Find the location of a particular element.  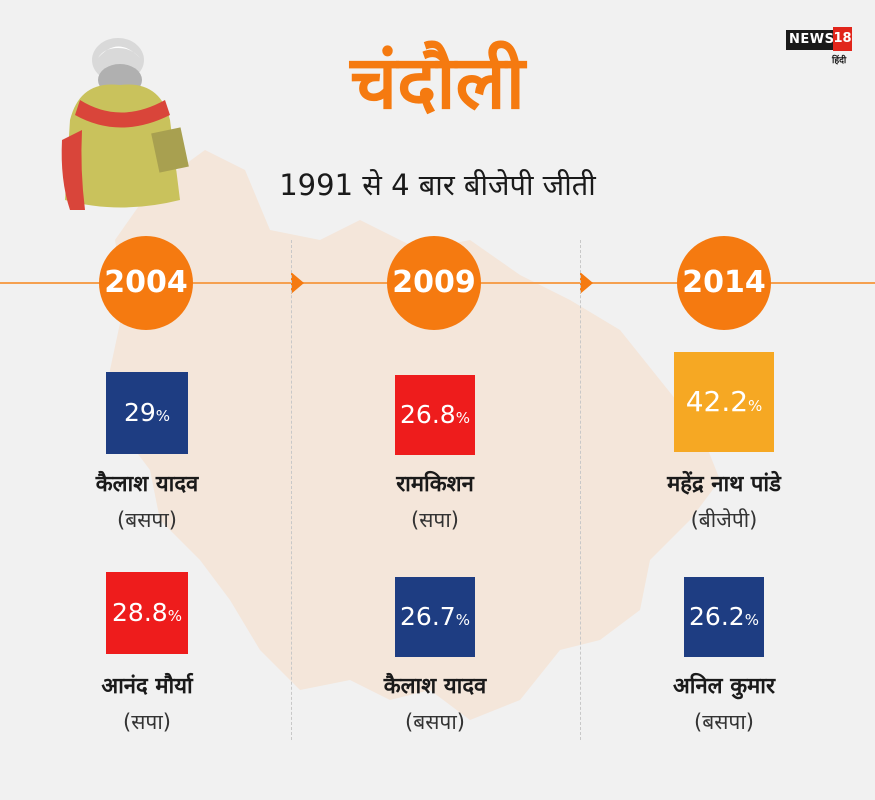

vote-share-value: 29 is located at coordinates (139, 412).